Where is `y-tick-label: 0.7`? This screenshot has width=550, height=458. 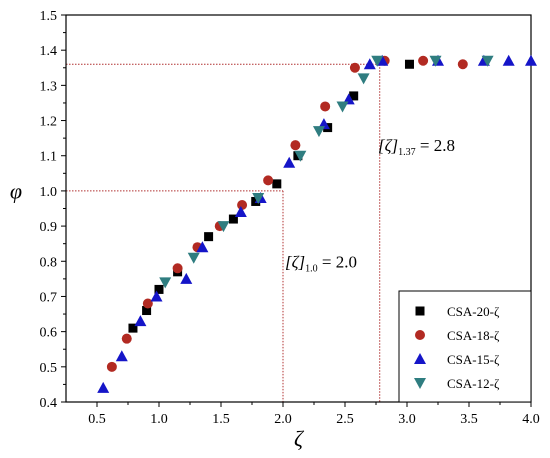
y-tick-label: 0.7 is located at coordinates (49, 297).